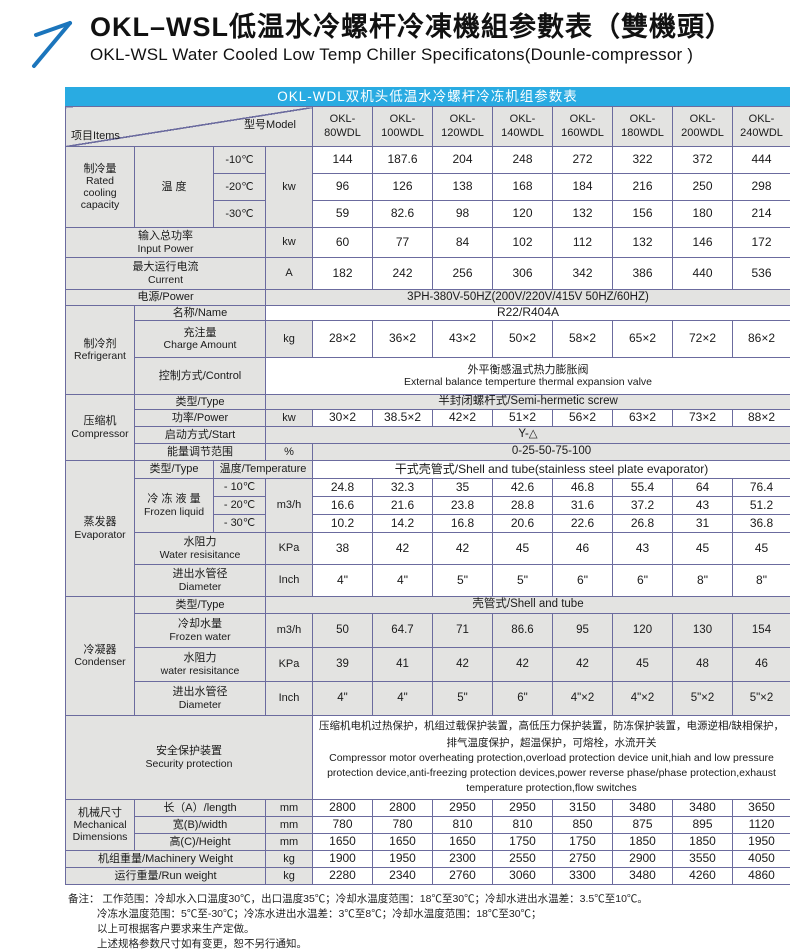 The height and width of the screenshot is (952, 790). Describe the element at coordinates (583, 127) in the screenshot. I see `model-header-cell: OKL-160WDL` at that location.